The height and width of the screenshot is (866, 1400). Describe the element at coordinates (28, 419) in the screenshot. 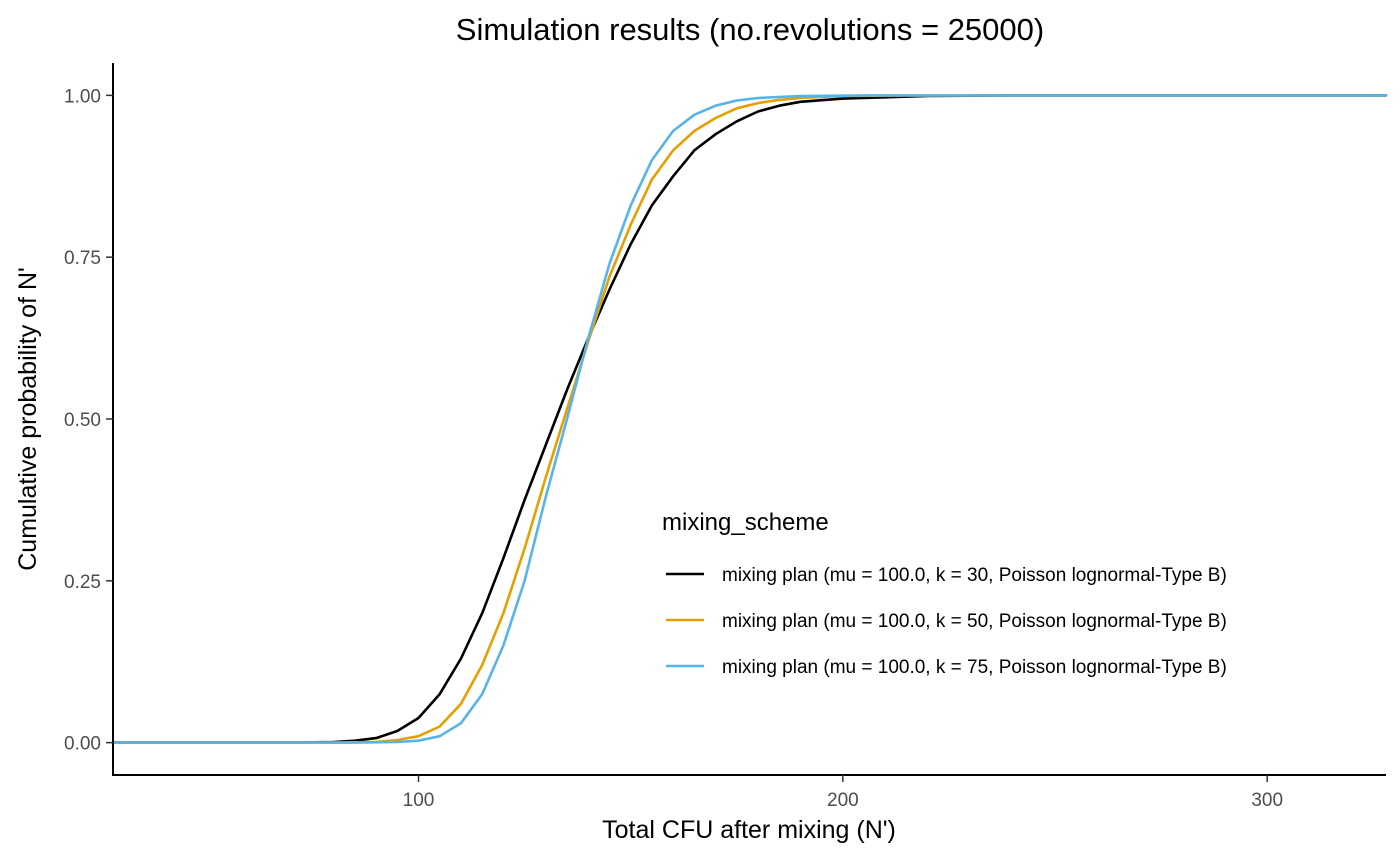

I see `y-axis-title: Cumulative probability of N'` at that location.